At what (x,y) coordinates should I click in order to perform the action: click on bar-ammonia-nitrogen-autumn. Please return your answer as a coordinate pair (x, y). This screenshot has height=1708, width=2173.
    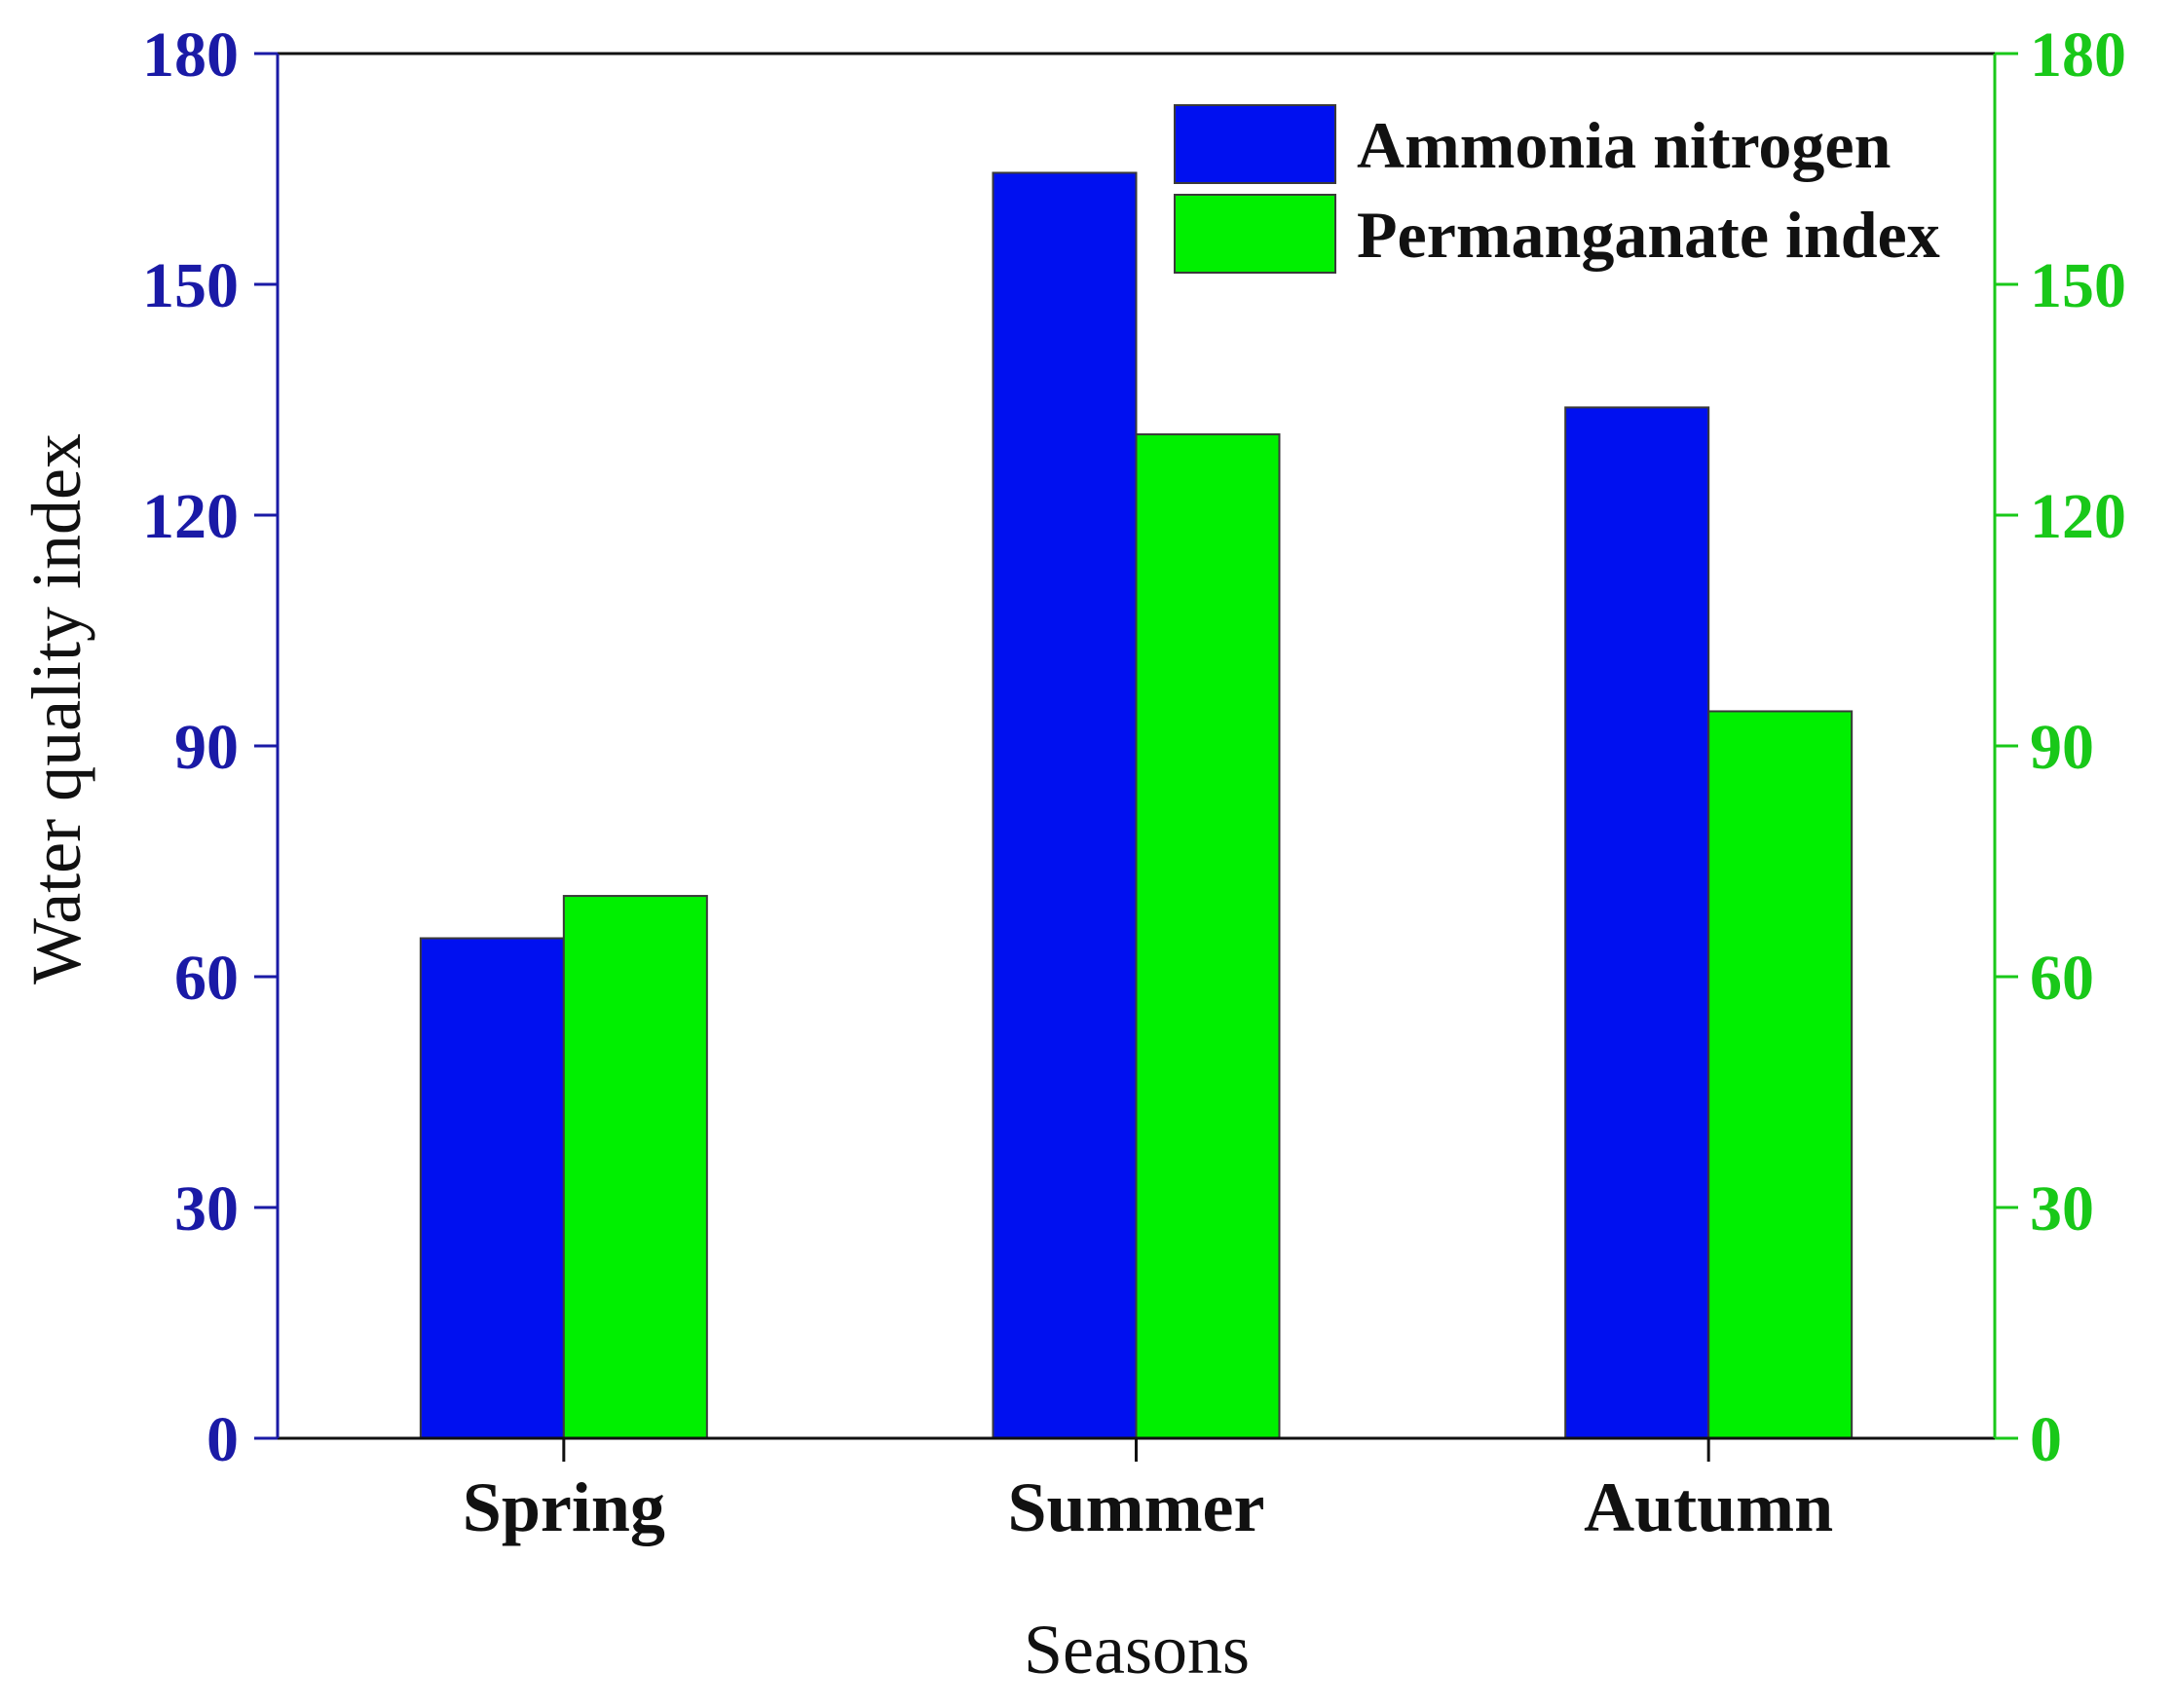
    Looking at the image, I should click on (1637, 922).